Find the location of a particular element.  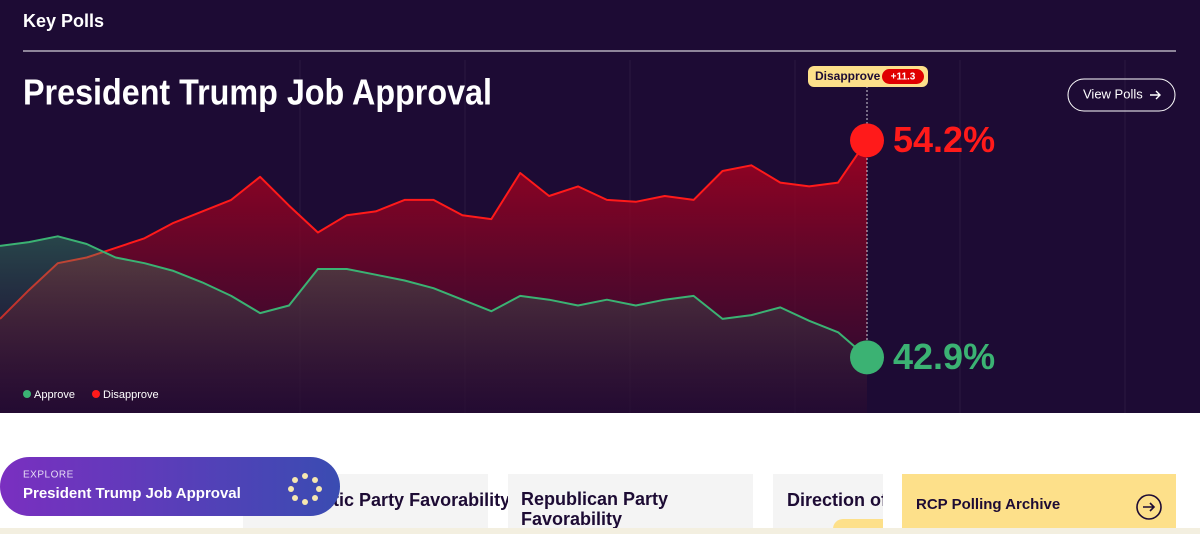

bottom-strip is located at coordinates (600, 531).